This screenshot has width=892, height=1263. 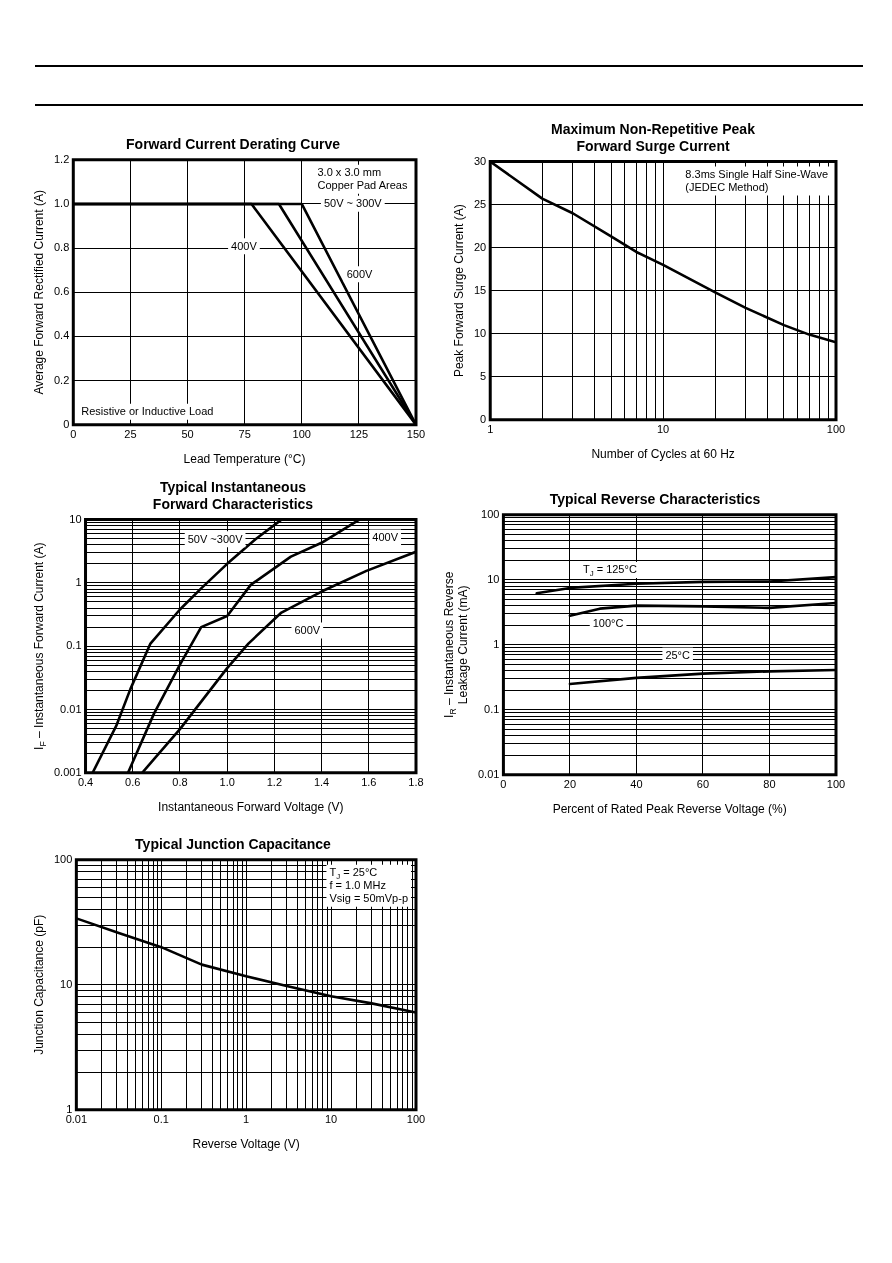 What do you see at coordinates (61, 335) in the screenshot?
I see `y-tick-label: 0.4` at bounding box center [61, 335].